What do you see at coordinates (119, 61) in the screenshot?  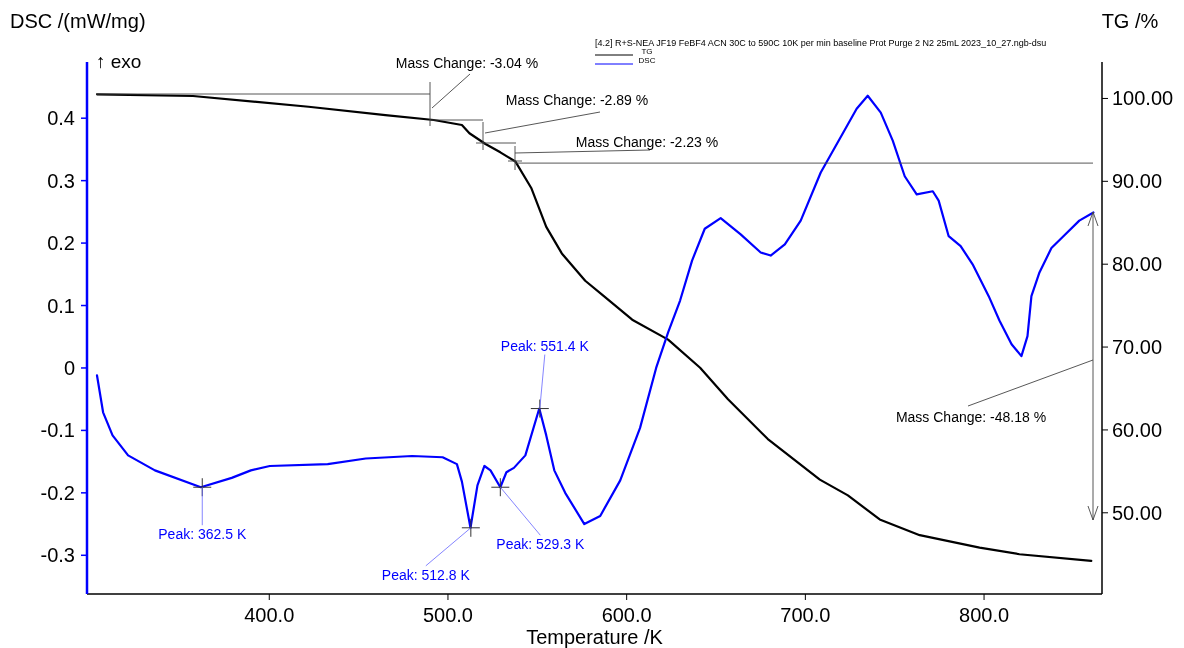 I see `annotation: ↑ exo` at bounding box center [119, 61].